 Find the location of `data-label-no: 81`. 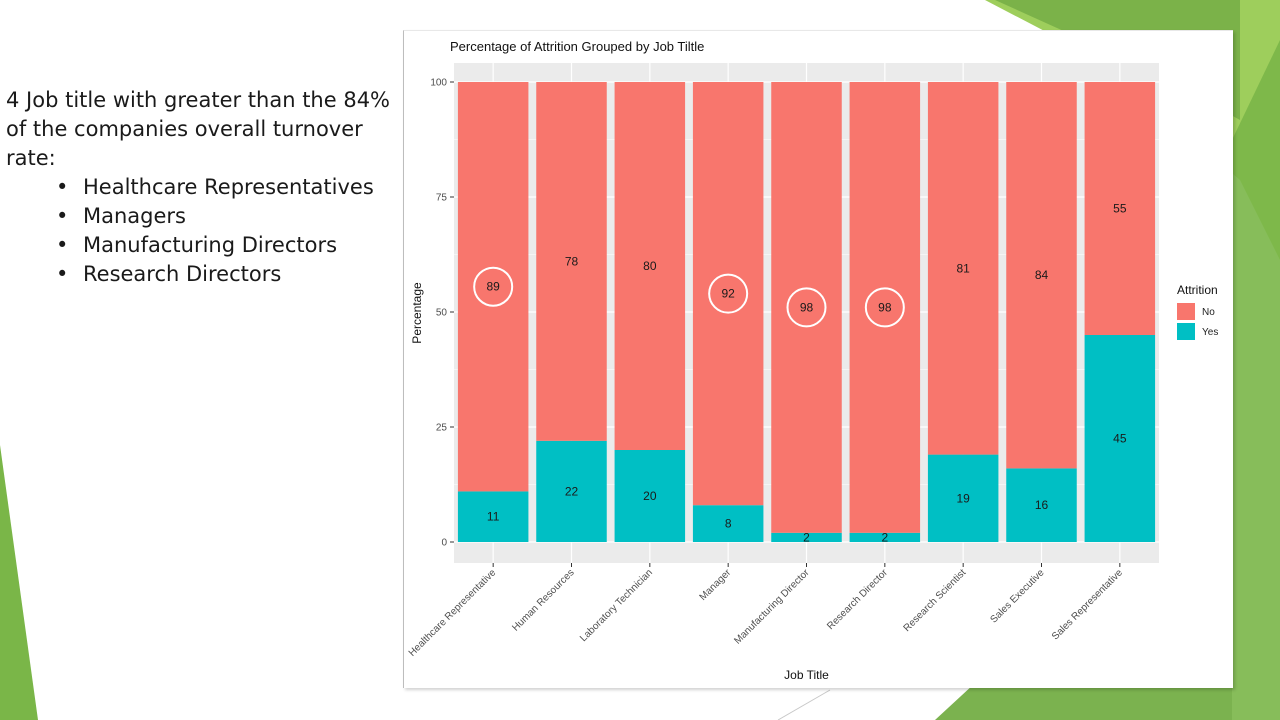

data-label-no: 81 is located at coordinates (963, 268).